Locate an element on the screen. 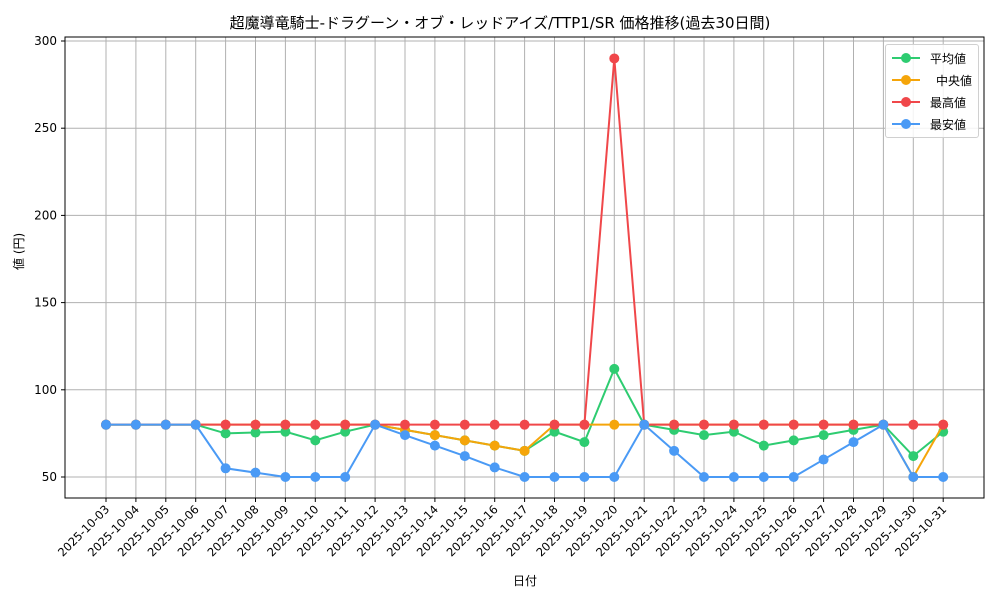 The width and height of the screenshot is (1000, 600). legend-label: 平均値 is located at coordinates (948, 58).